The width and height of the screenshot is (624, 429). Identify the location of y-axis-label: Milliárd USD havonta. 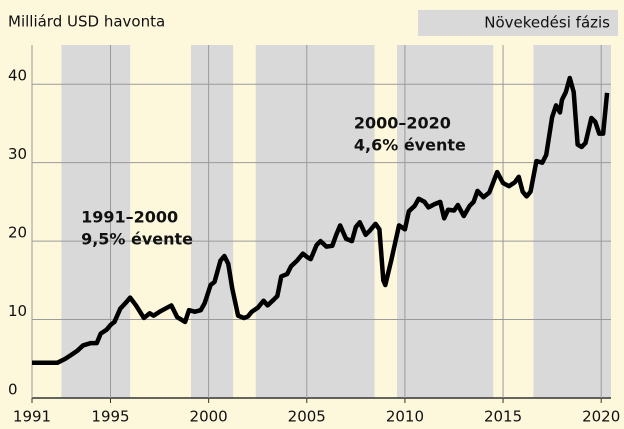
(86, 22).